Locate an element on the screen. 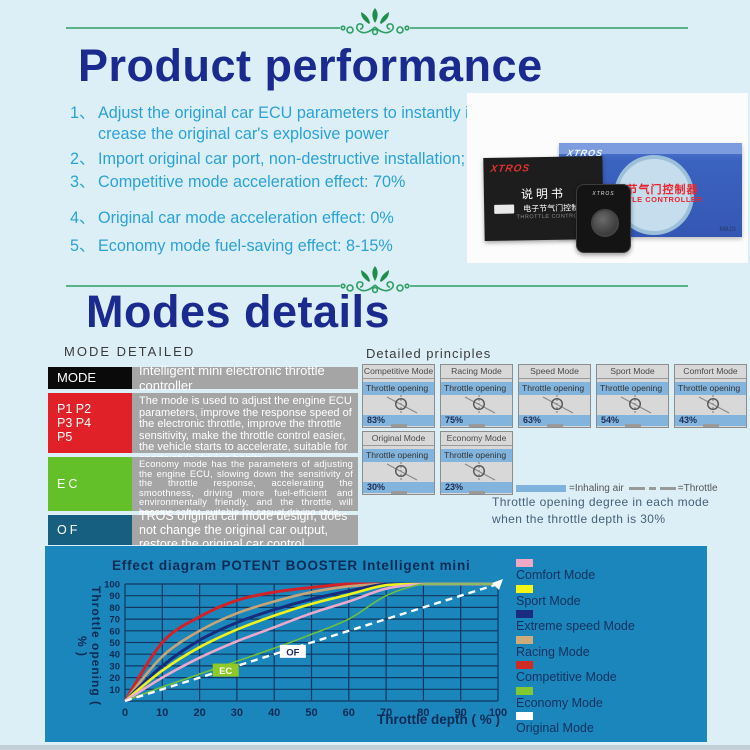  row-label: OF is located at coordinates (90, 530).